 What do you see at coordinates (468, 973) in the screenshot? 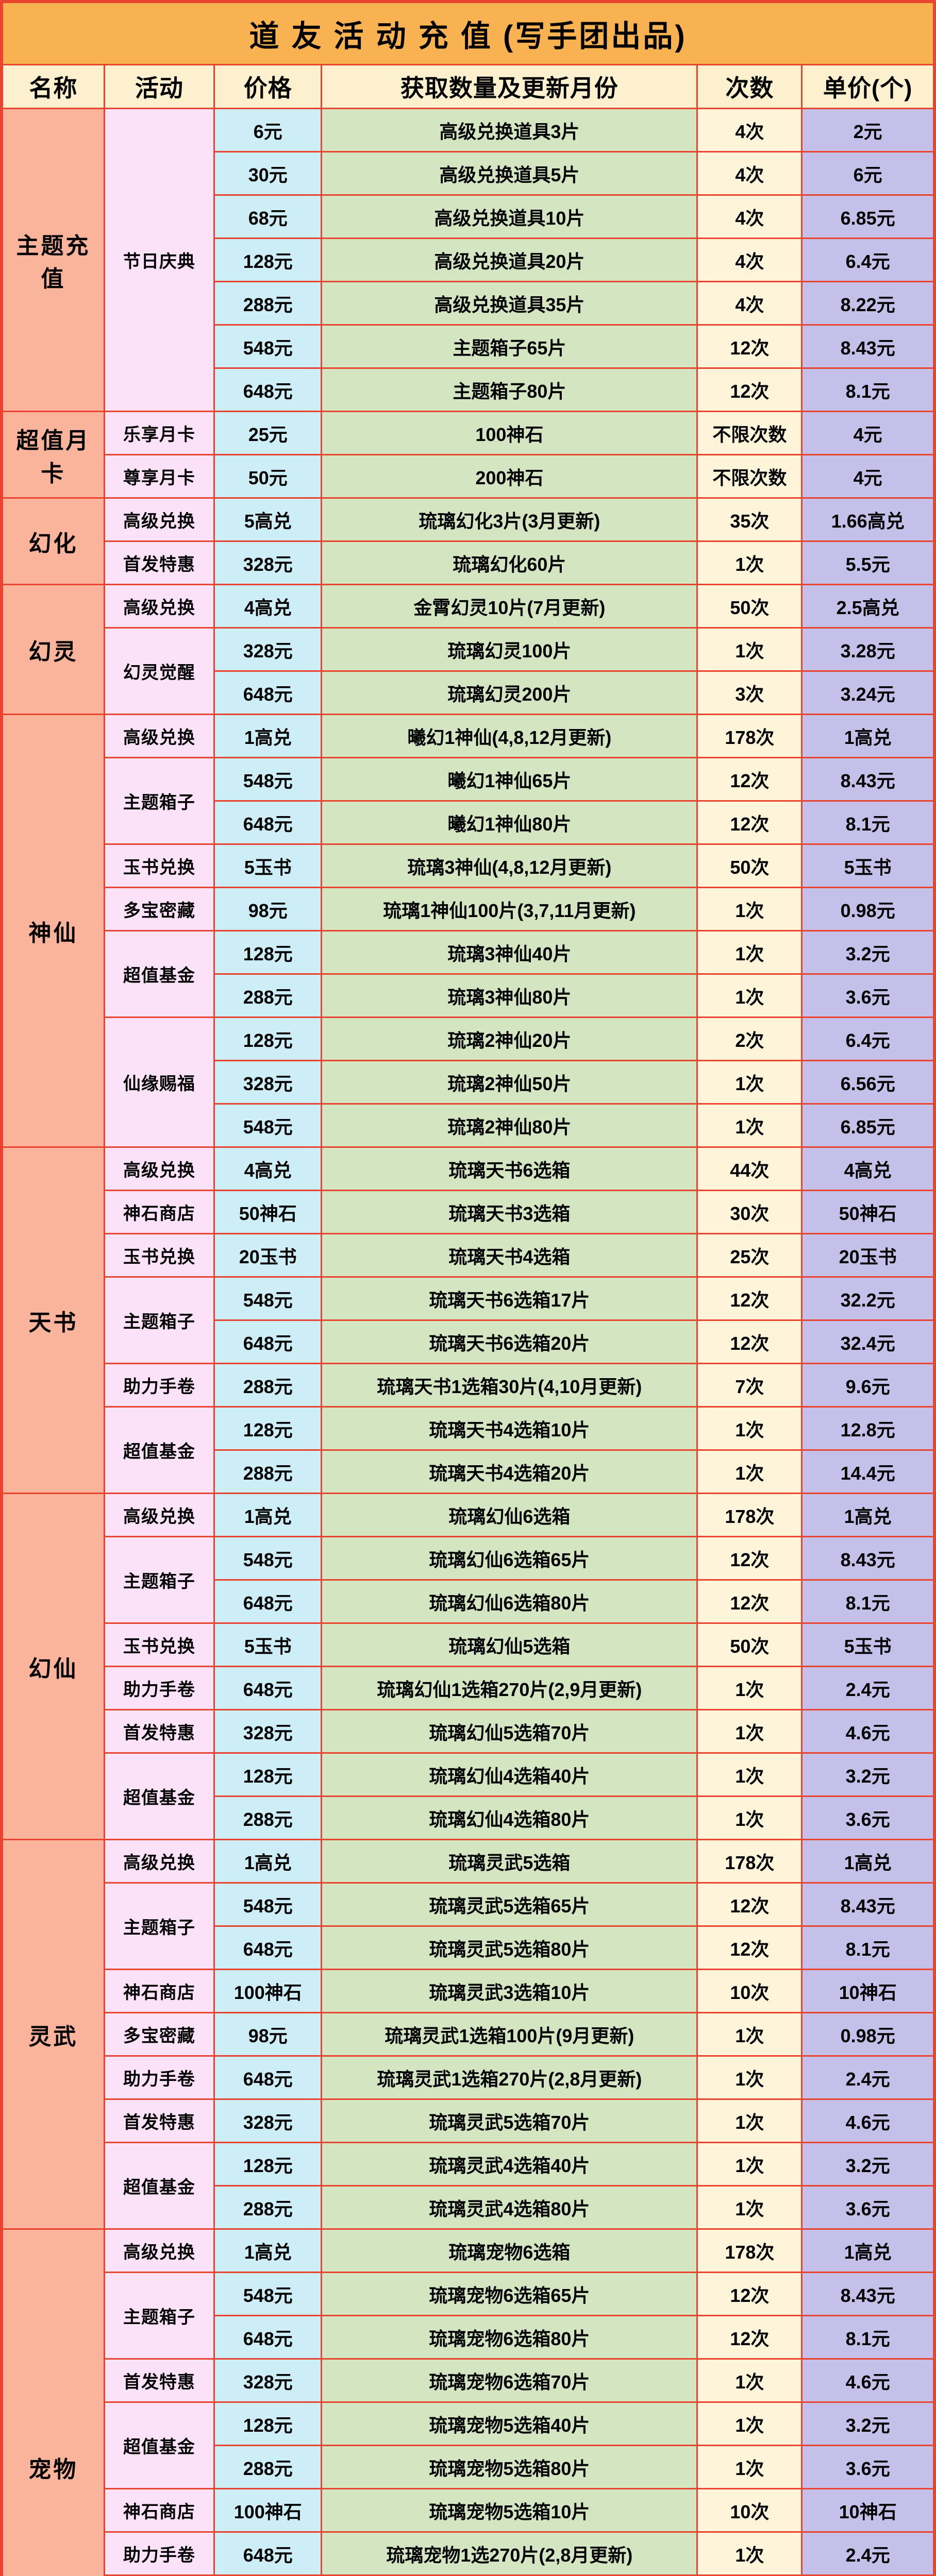
I see `table-row: 超值基金 128元 琉璃3神仙40片 1次 3.2元` at bounding box center [468, 973].